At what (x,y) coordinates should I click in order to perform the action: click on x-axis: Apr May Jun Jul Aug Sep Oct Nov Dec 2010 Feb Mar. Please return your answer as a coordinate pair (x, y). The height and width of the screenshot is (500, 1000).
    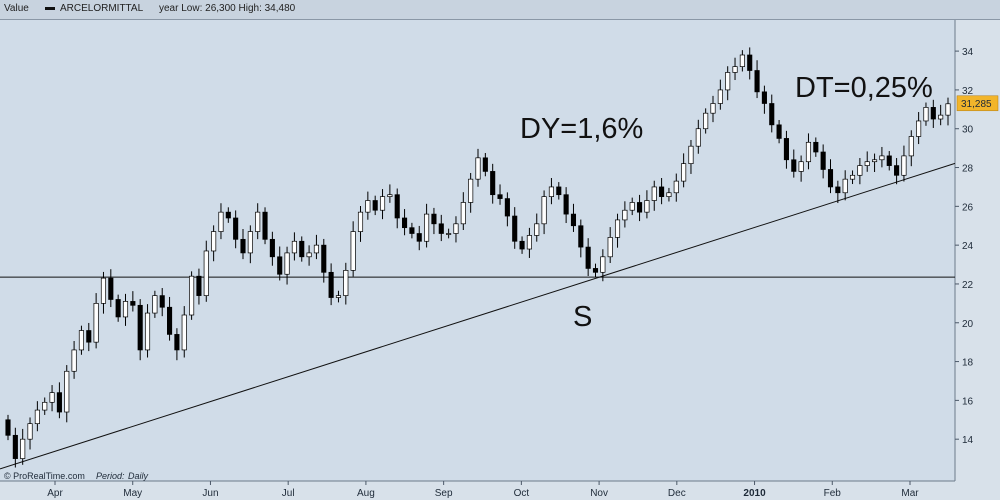
    Looking at the image, I should click on (483, 490).